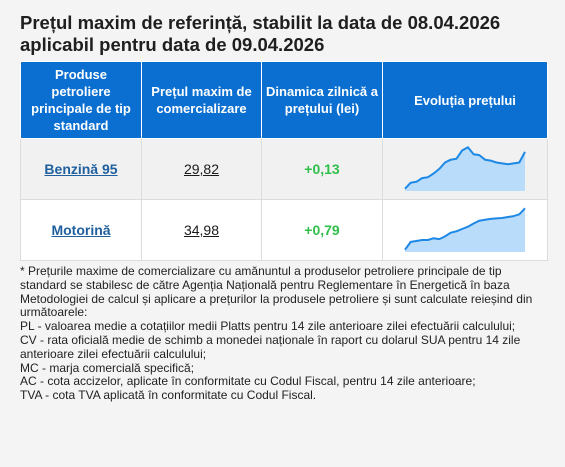 The width and height of the screenshot is (565, 467). What do you see at coordinates (322, 169) in the screenshot?
I see `daily-change-value: +0,13` at bounding box center [322, 169].